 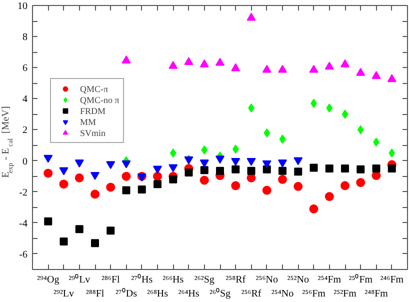 What do you see at coordinates (25, 68) in the screenshot?
I see `y-tick-label: 6` at bounding box center [25, 68].